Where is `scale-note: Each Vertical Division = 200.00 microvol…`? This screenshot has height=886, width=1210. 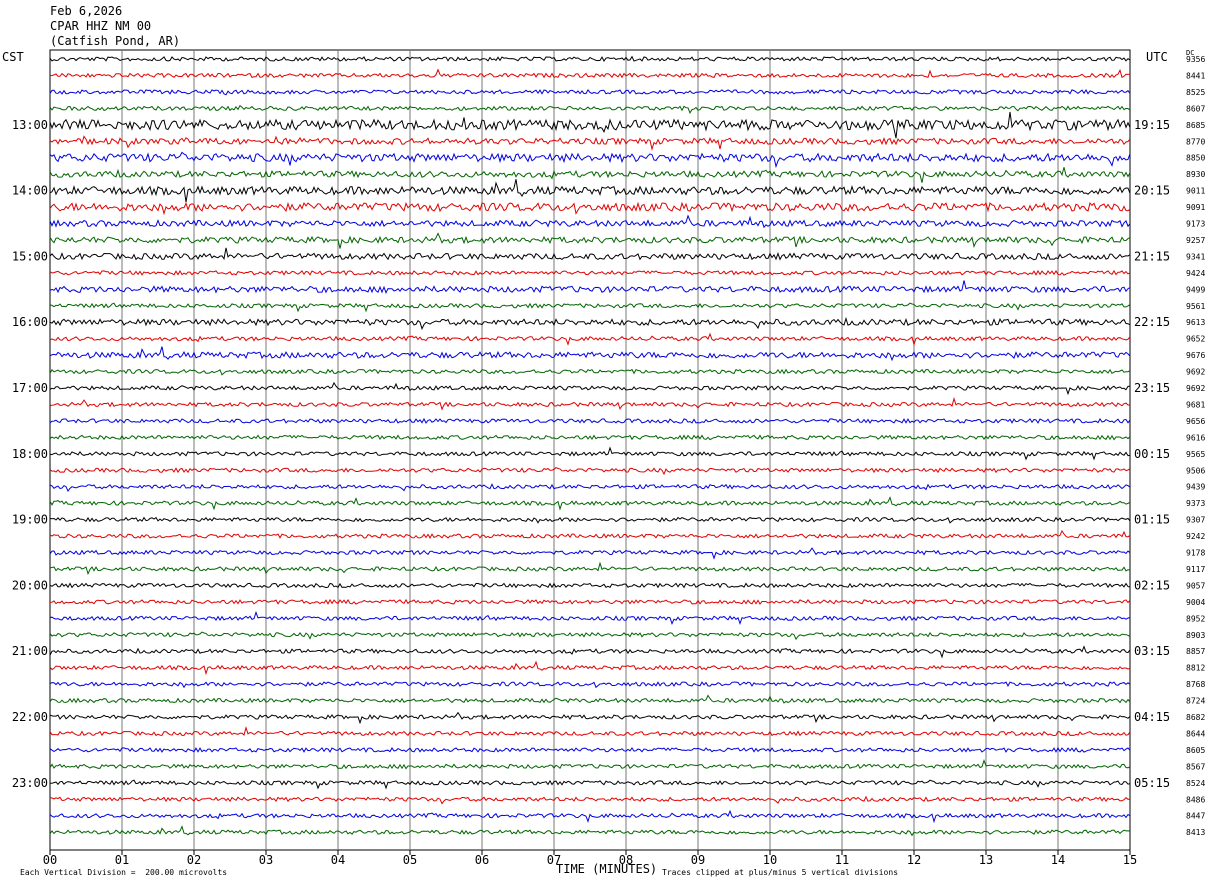 scale-note: Each Vertical Division = 200.00 microvol… is located at coordinates (124, 872).